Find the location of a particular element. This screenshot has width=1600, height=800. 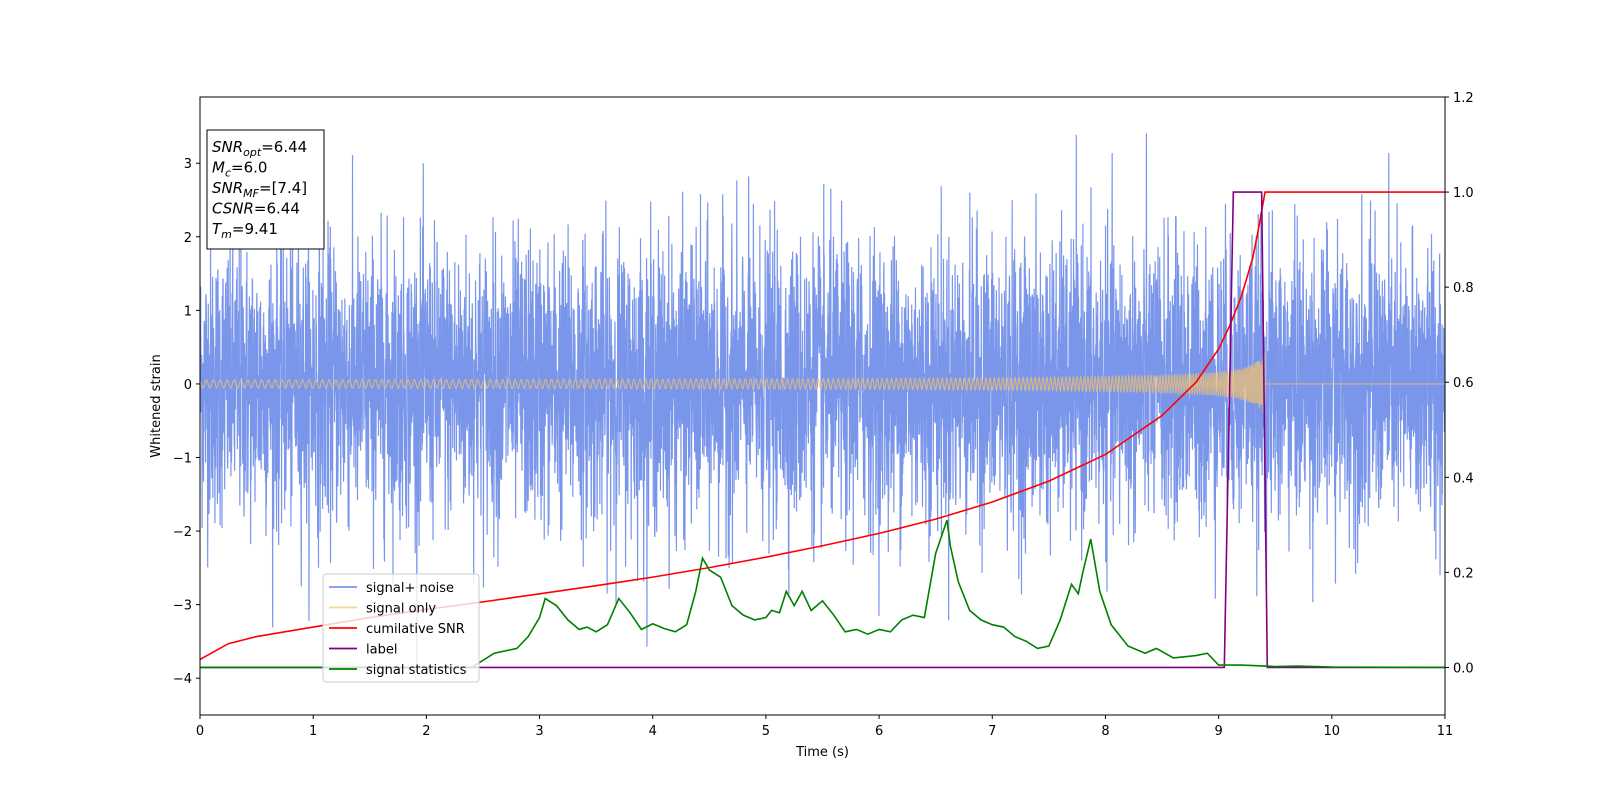

x-tick-label: 9 is located at coordinates (1218, 731).